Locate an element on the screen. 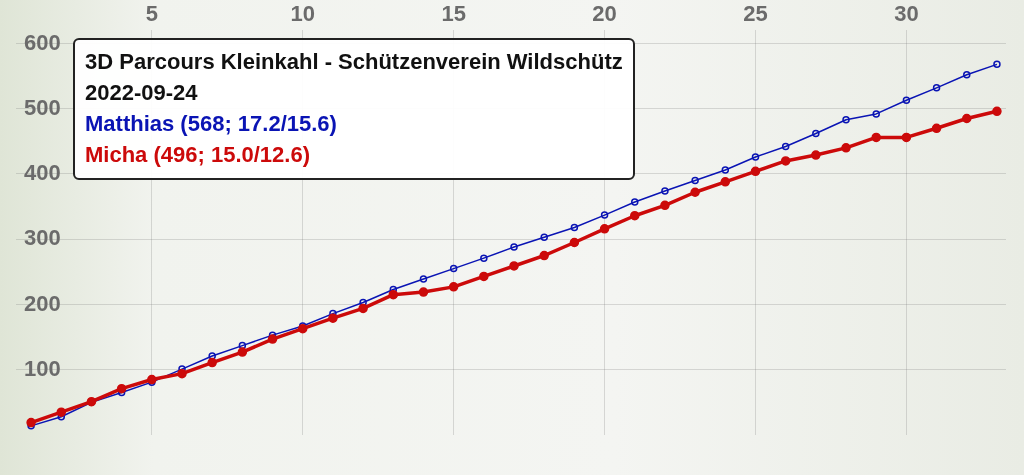  x-tick-label: 30 is located at coordinates (906, 14).